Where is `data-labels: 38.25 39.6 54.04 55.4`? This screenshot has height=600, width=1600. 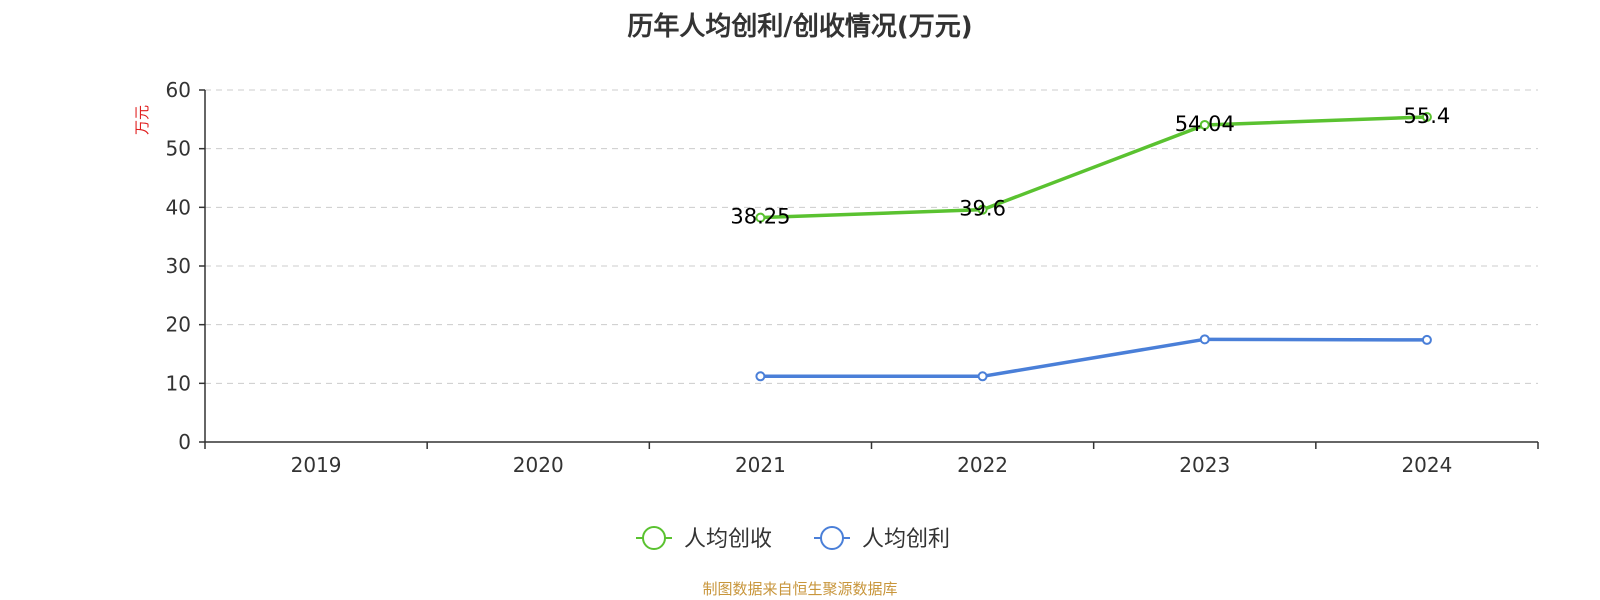 data-labels: 38.25 39.6 54.04 55.4 is located at coordinates (1090, 166).